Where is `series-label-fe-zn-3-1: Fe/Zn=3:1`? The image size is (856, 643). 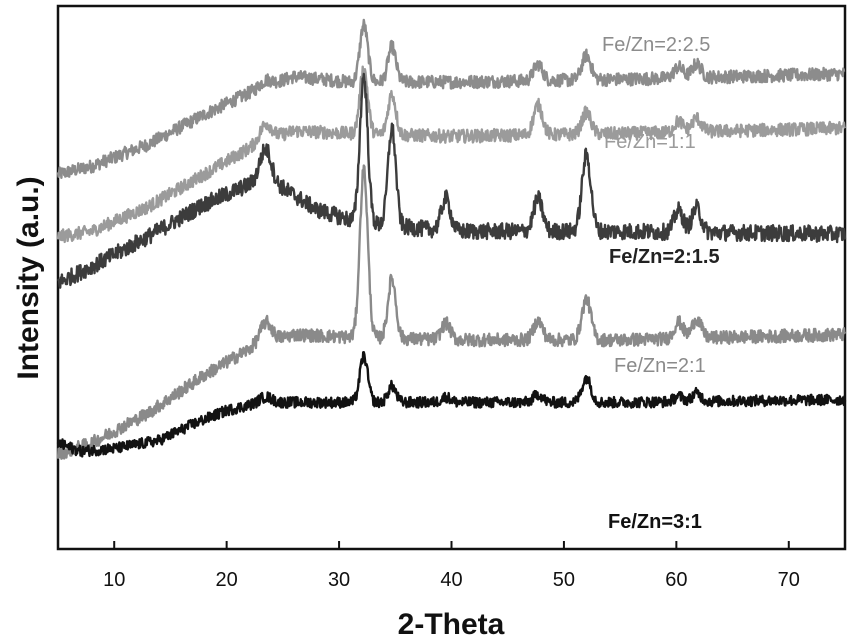 series-label-fe-zn-3-1: Fe/Zn=3:1 is located at coordinates (655, 522).